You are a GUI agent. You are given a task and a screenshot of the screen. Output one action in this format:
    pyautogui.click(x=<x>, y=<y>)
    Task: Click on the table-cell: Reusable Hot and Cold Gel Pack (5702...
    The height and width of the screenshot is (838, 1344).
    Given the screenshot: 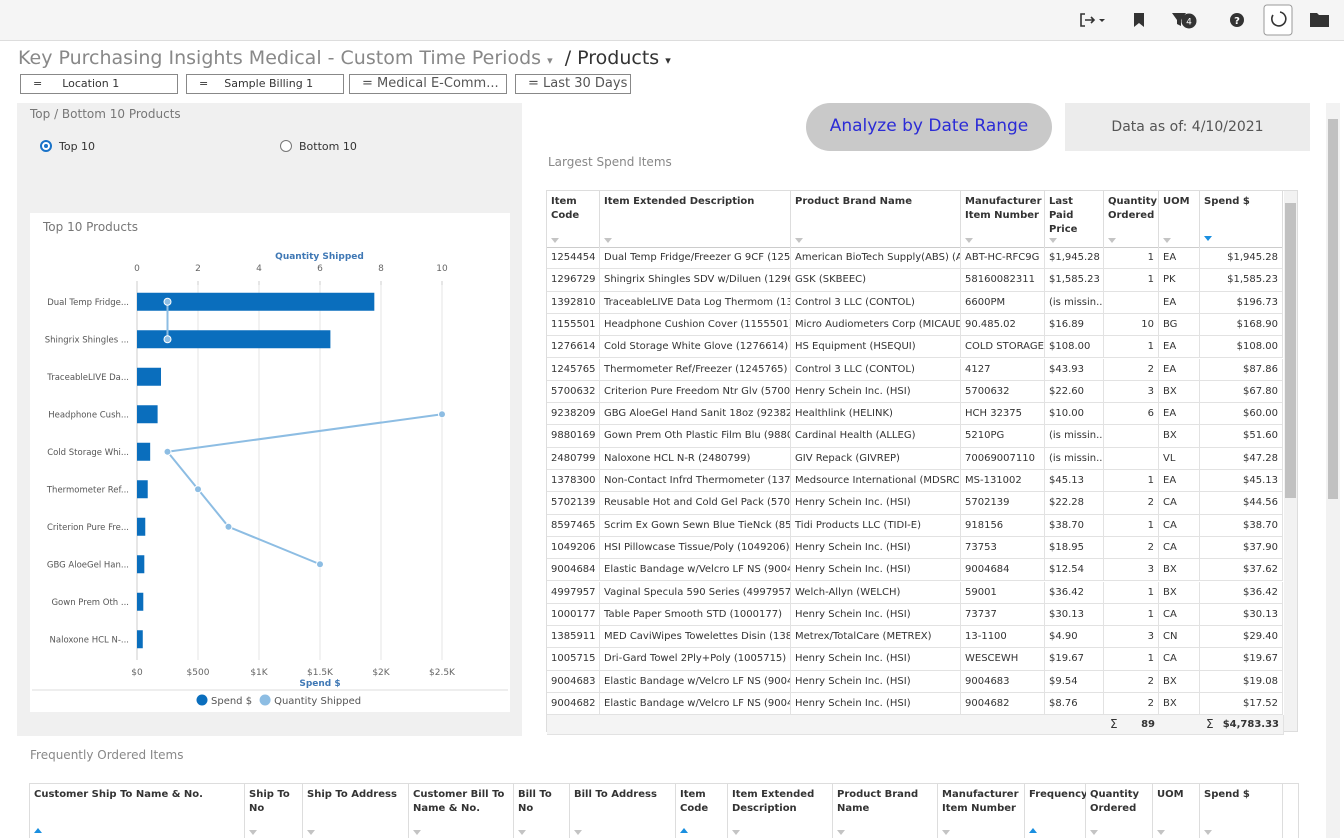 What is the action you would take?
    pyautogui.click(x=695, y=503)
    